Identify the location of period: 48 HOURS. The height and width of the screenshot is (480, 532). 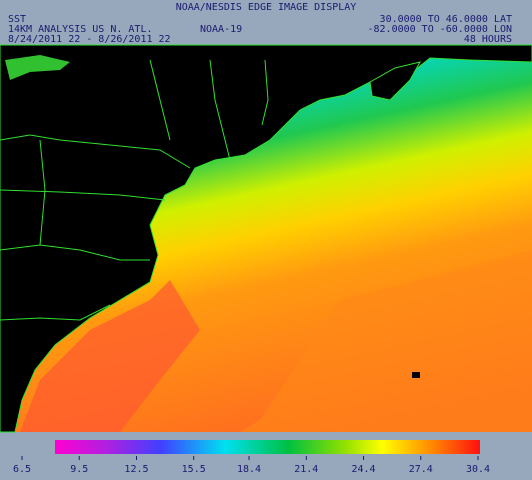
(488, 39).